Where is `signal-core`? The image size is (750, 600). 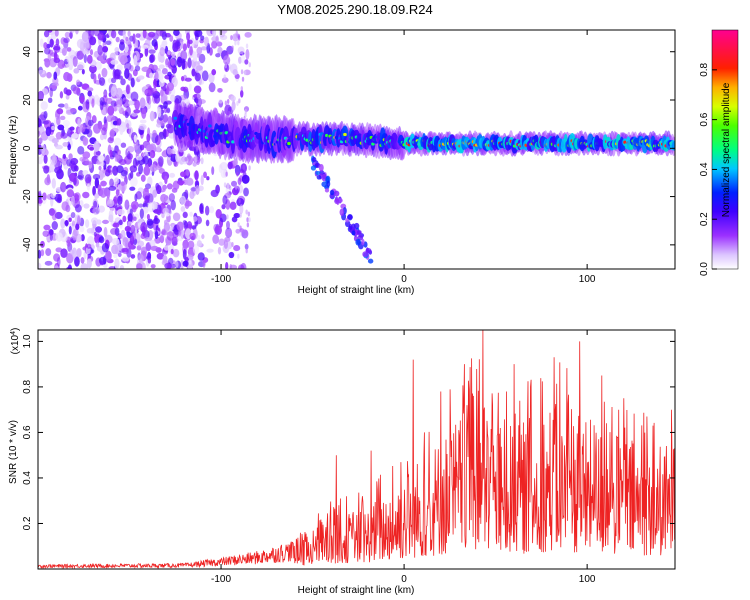 signal-core is located at coordinates (673, 146).